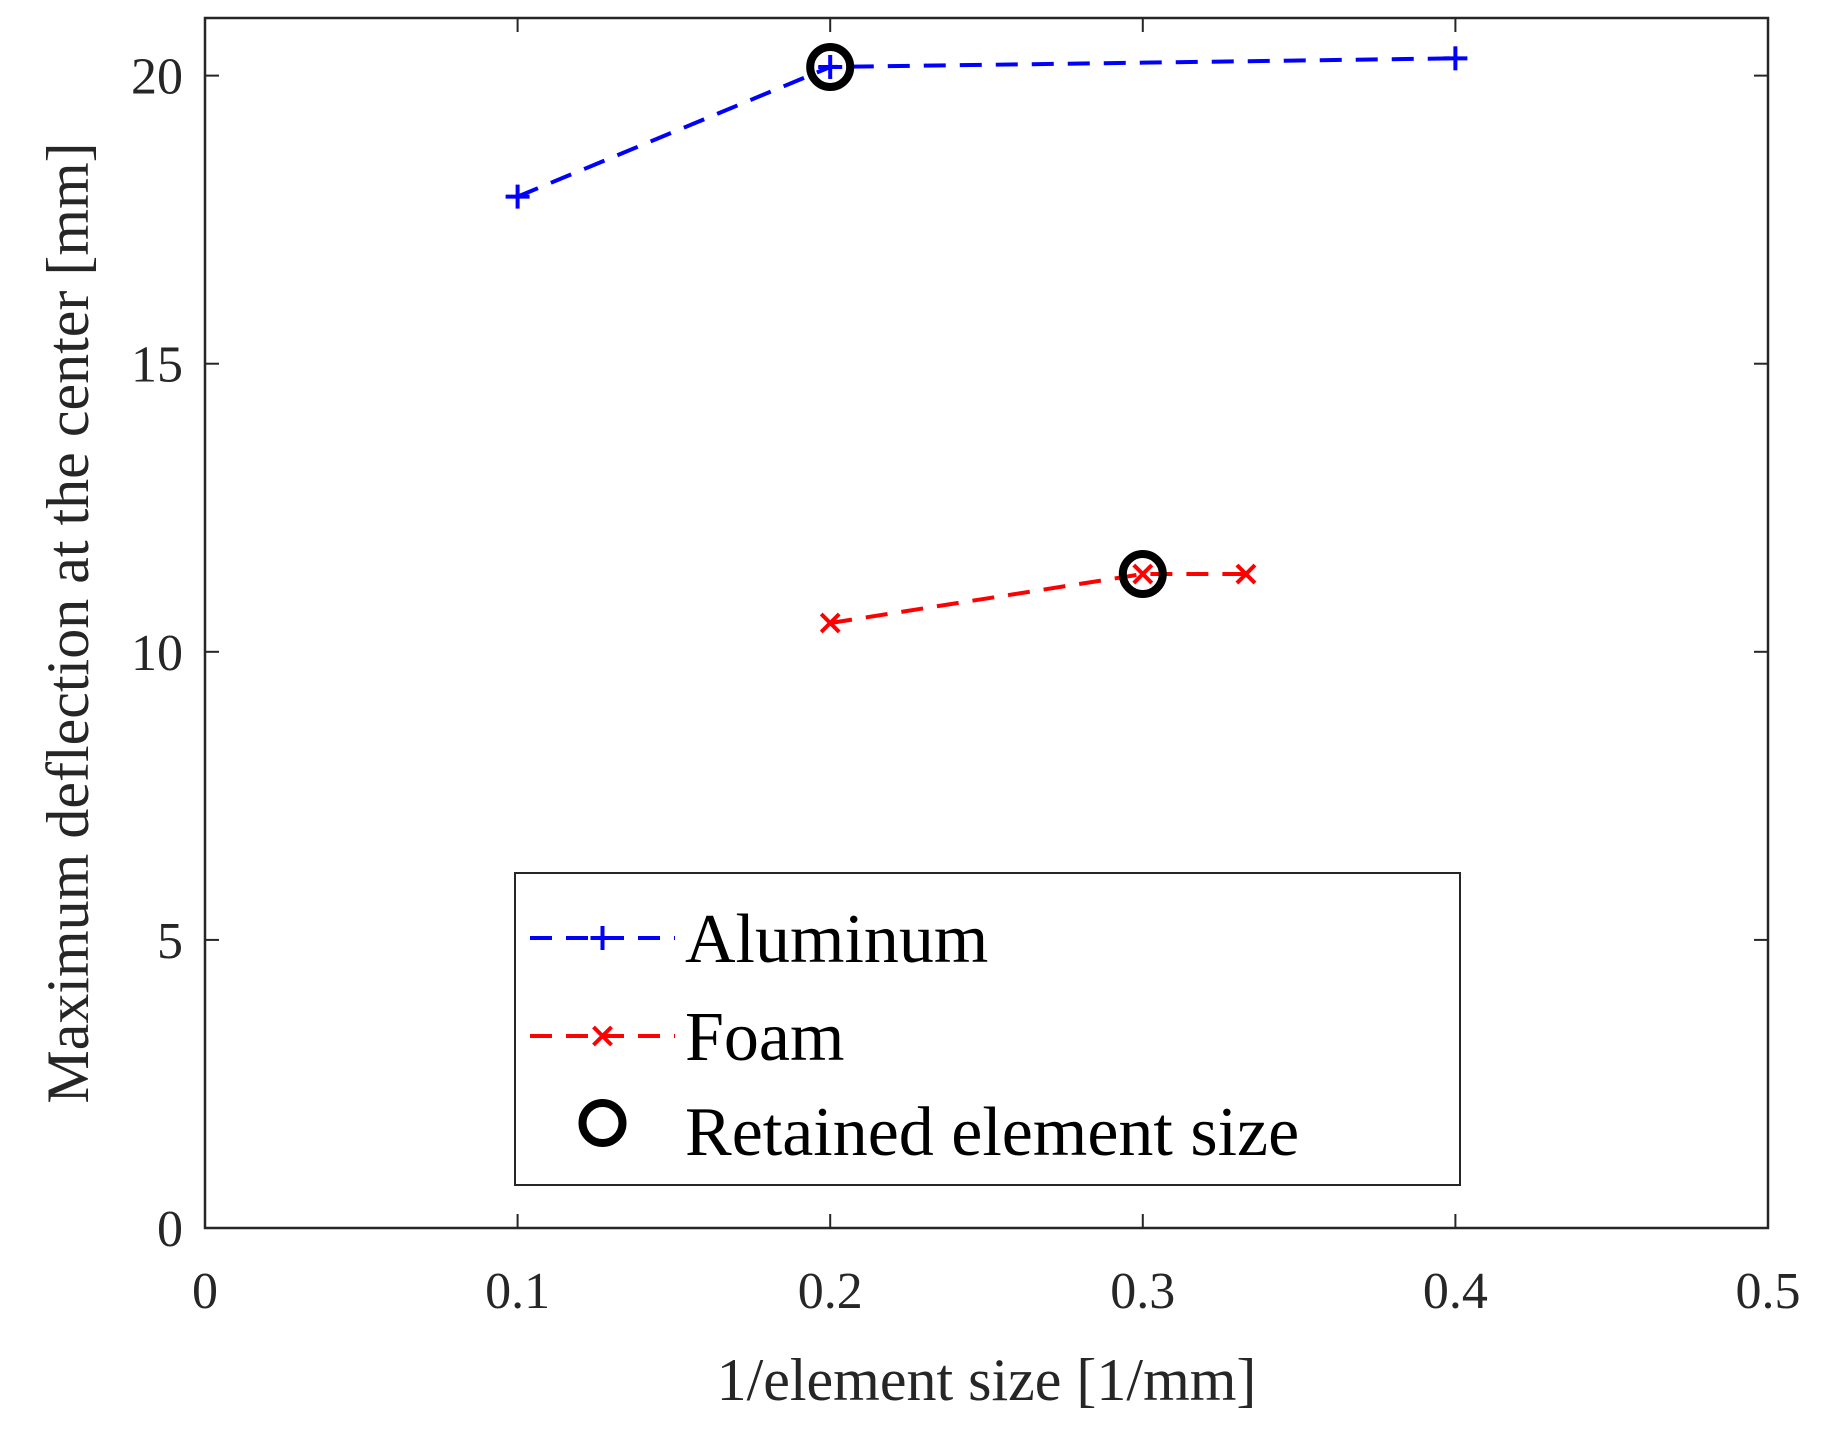 The height and width of the screenshot is (1434, 1821). I want to click on legend: Aluminum Foam Retained element size, so click(987, 1029).